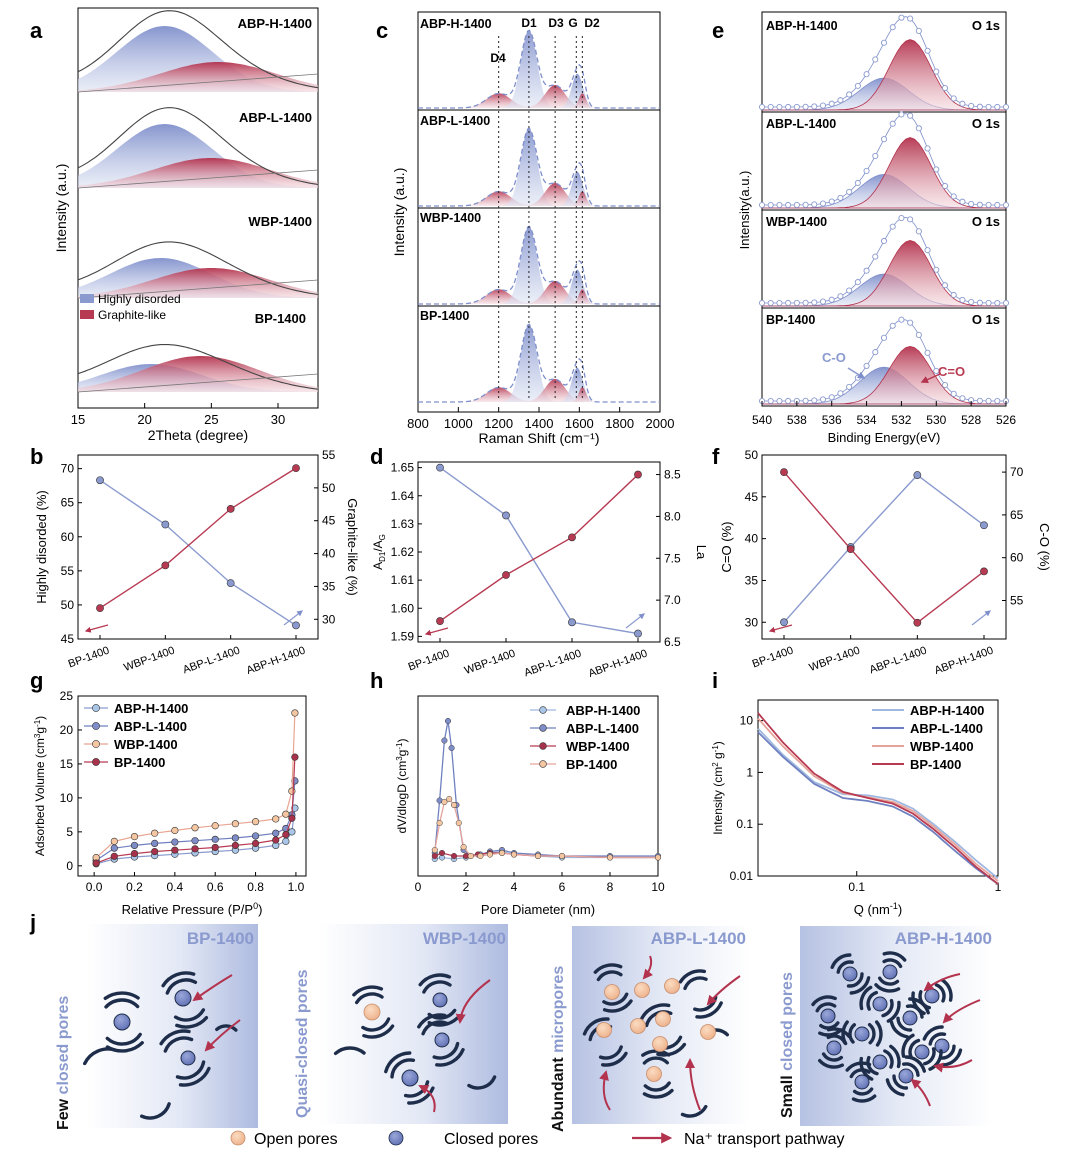  I want to click on x-tick-label: 538, so click(797, 420).